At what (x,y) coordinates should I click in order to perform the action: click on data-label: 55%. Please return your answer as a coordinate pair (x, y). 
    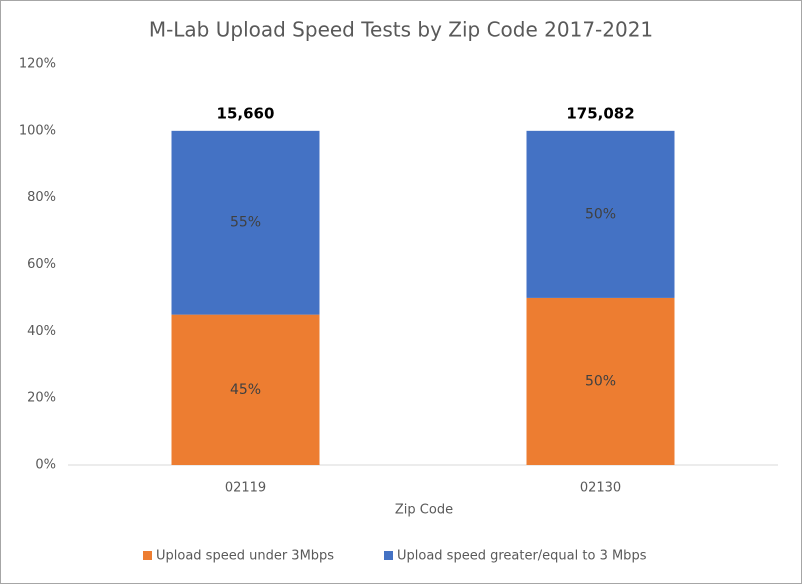
    Looking at the image, I should click on (245, 223).